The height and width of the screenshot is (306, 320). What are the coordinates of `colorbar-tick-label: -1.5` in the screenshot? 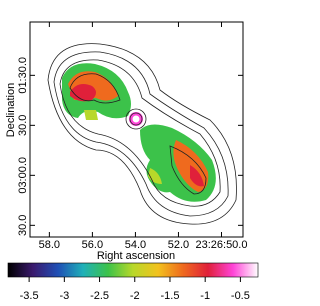 It's located at (169, 296).